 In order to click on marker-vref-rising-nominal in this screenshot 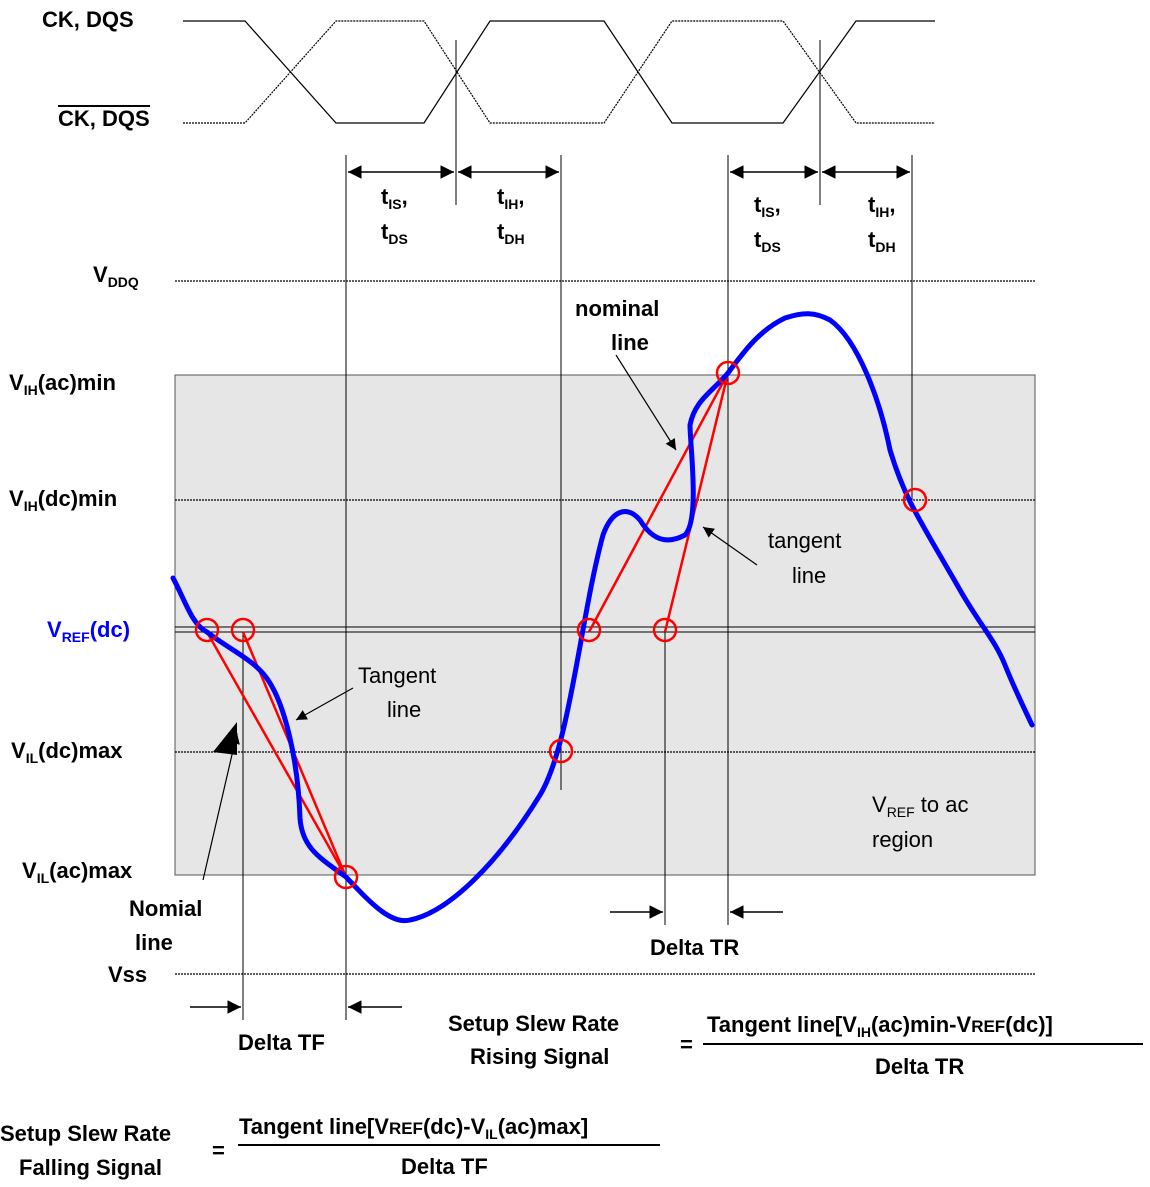, I will do `click(589, 630)`.